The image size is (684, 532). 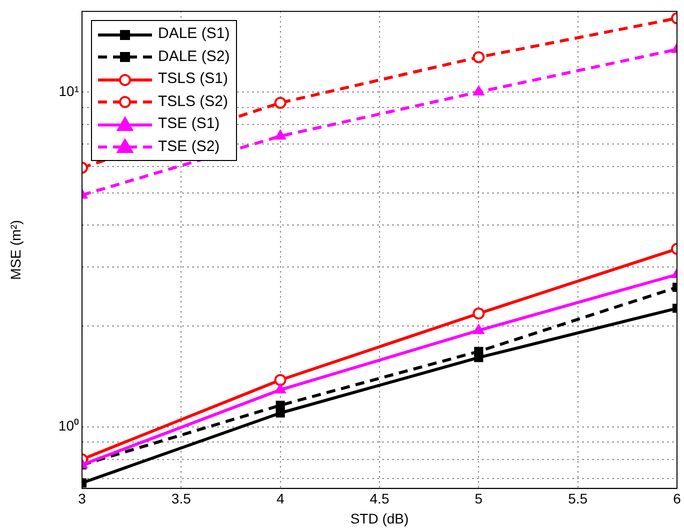 I want to click on x-tick-label: 4, so click(x=280, y=498).